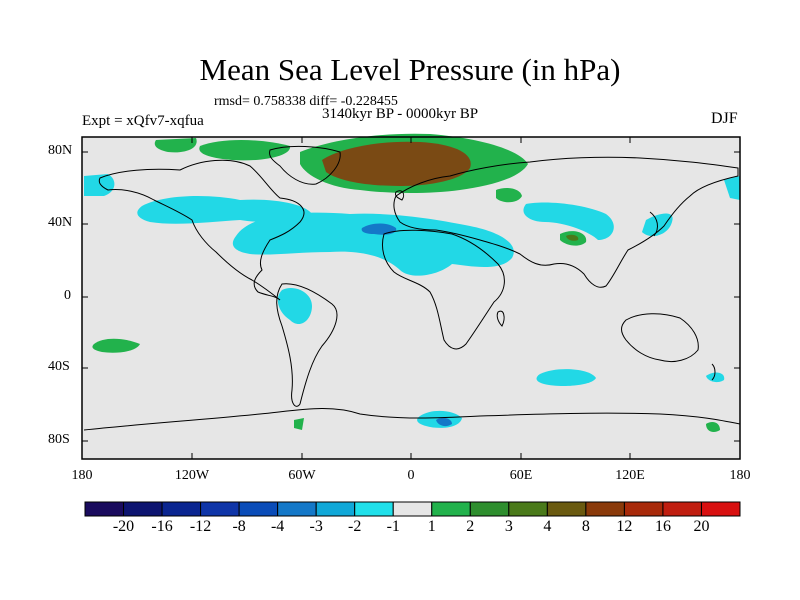 This screenshot has height=600, width=800. Describe the element at coordinates (200, 526) in the screenshot. I see `colorbar-label: -12` at that location.